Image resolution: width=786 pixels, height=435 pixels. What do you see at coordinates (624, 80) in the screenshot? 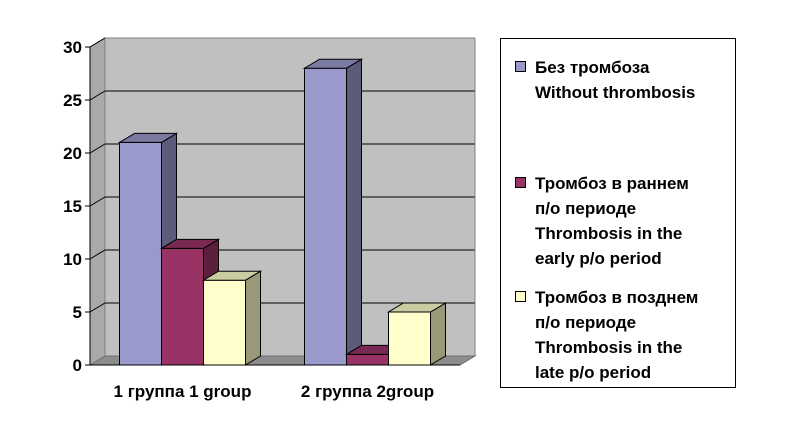
I see `legend-entry-without-thrombosis: Без тромбоза Without thrombosis` at bounding box center [624, 80].